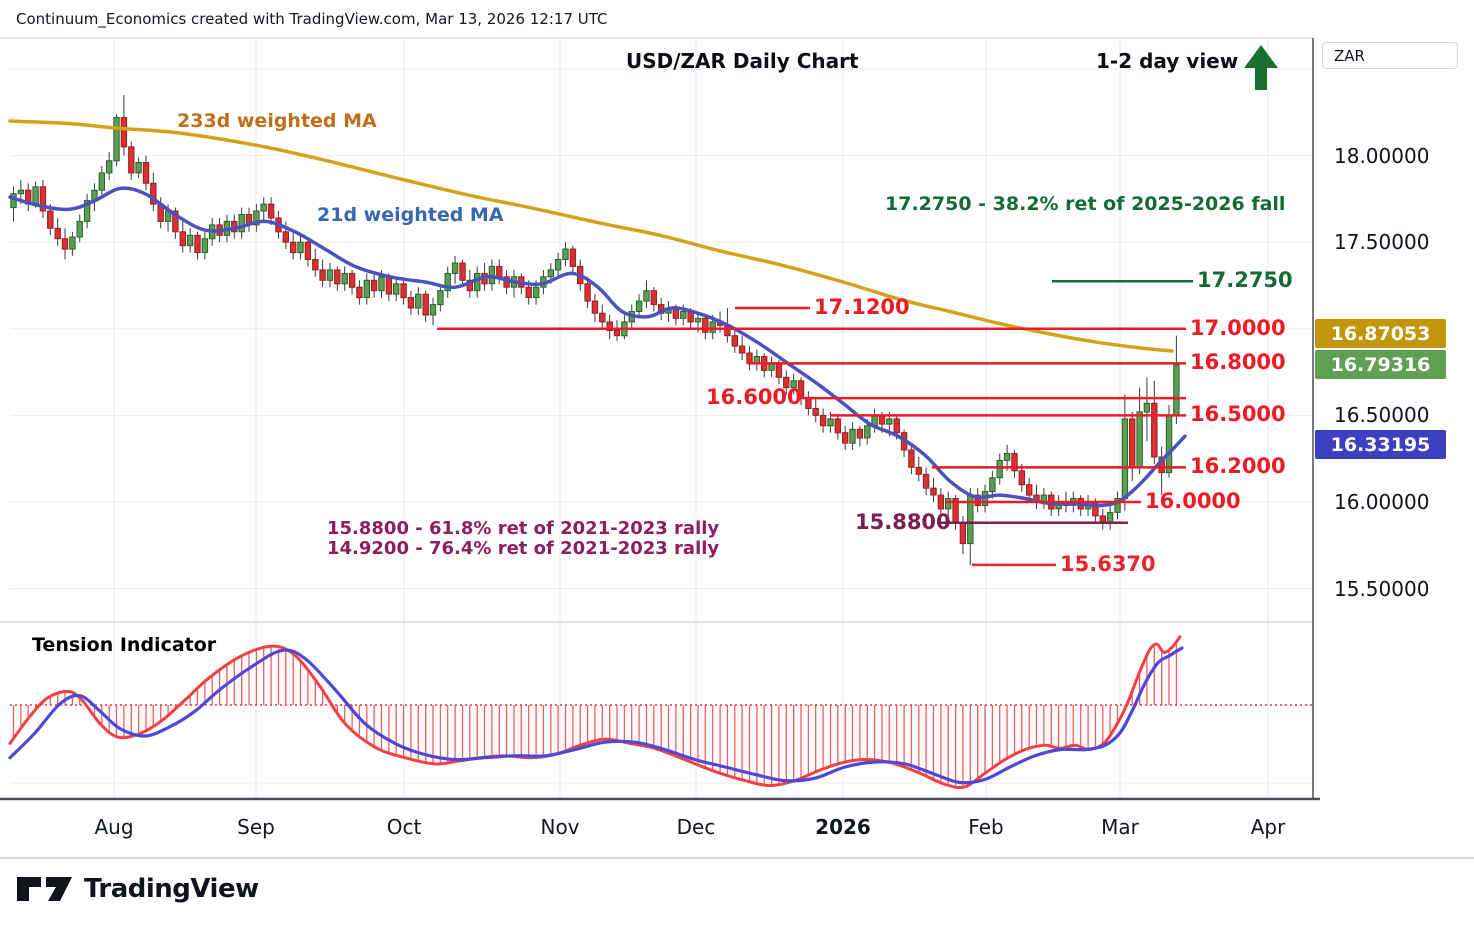 The image size is (1474, 930). I want to click on time-axis-label-Mar: Mar, so click(1120, 827).